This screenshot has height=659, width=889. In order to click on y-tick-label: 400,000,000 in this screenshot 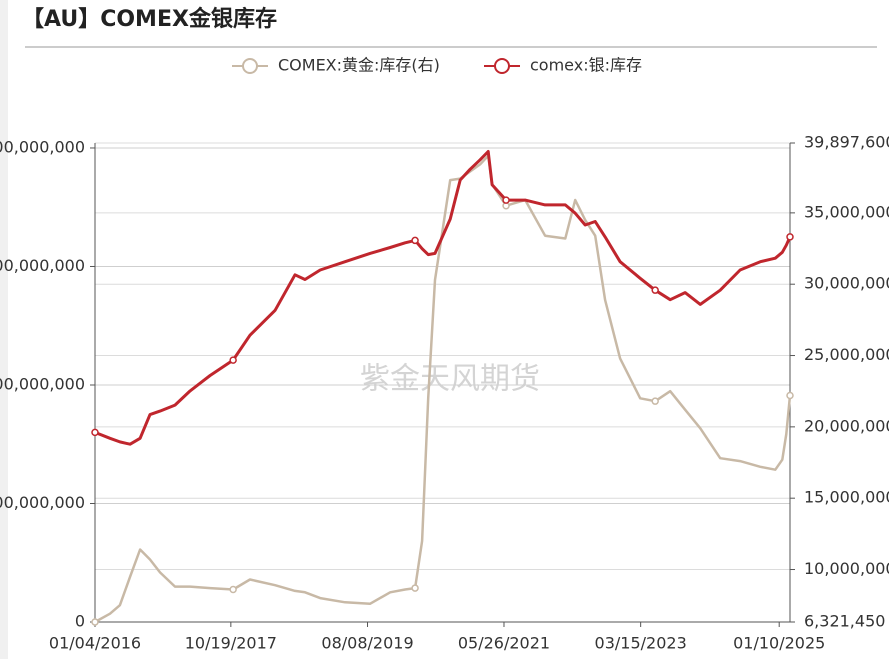, I will do `click(42, 146)`.